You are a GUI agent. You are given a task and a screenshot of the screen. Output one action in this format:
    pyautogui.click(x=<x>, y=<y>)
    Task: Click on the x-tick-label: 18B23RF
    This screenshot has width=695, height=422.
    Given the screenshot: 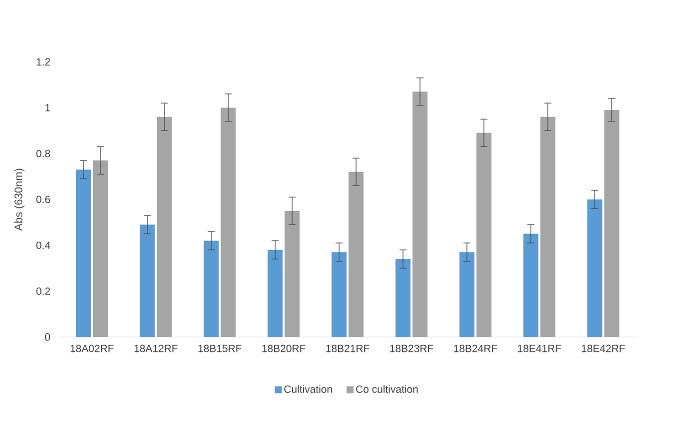 What is the action you would take?
    pyautogui.click(x=412, y=348)
    